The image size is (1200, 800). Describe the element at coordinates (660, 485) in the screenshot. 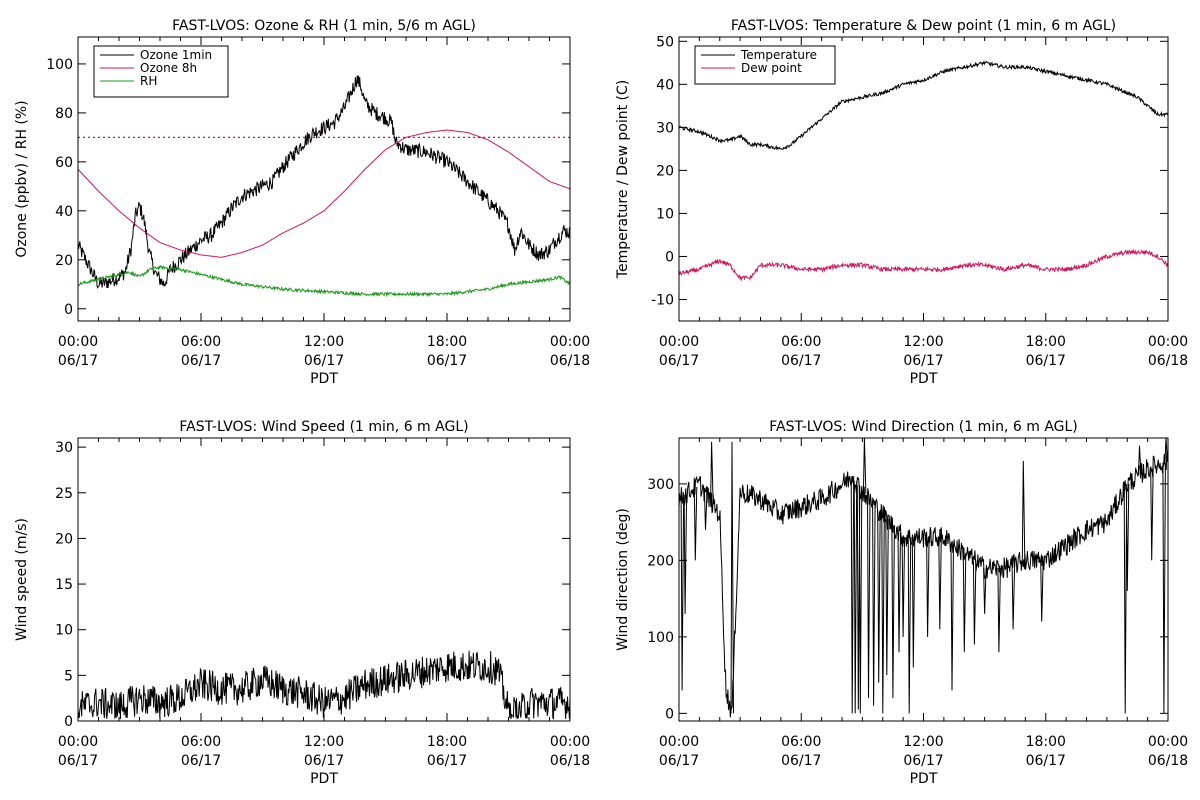

I see `y-tick-label: 300` at that location.